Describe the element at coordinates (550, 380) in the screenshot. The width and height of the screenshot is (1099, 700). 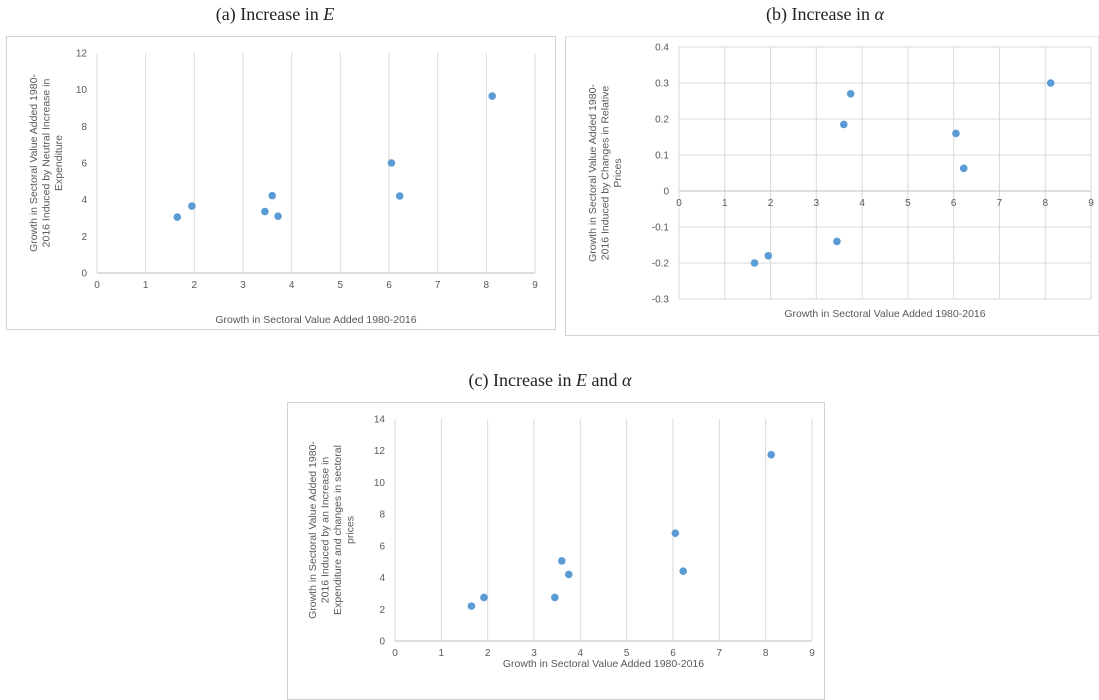
I see `panel-c-caption: (c) Increase in E and α` at that location.